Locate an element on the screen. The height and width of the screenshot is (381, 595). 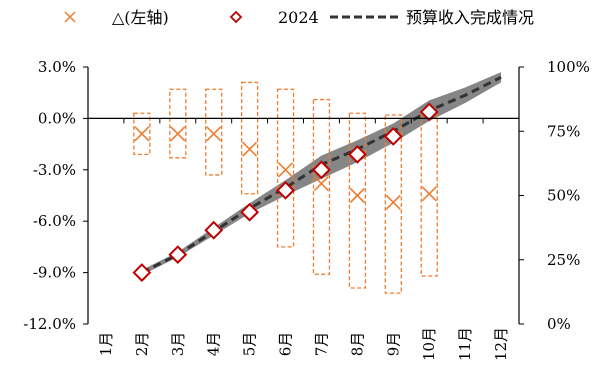
left-tick-label: -12.0% is located at coordinates (49, 324).